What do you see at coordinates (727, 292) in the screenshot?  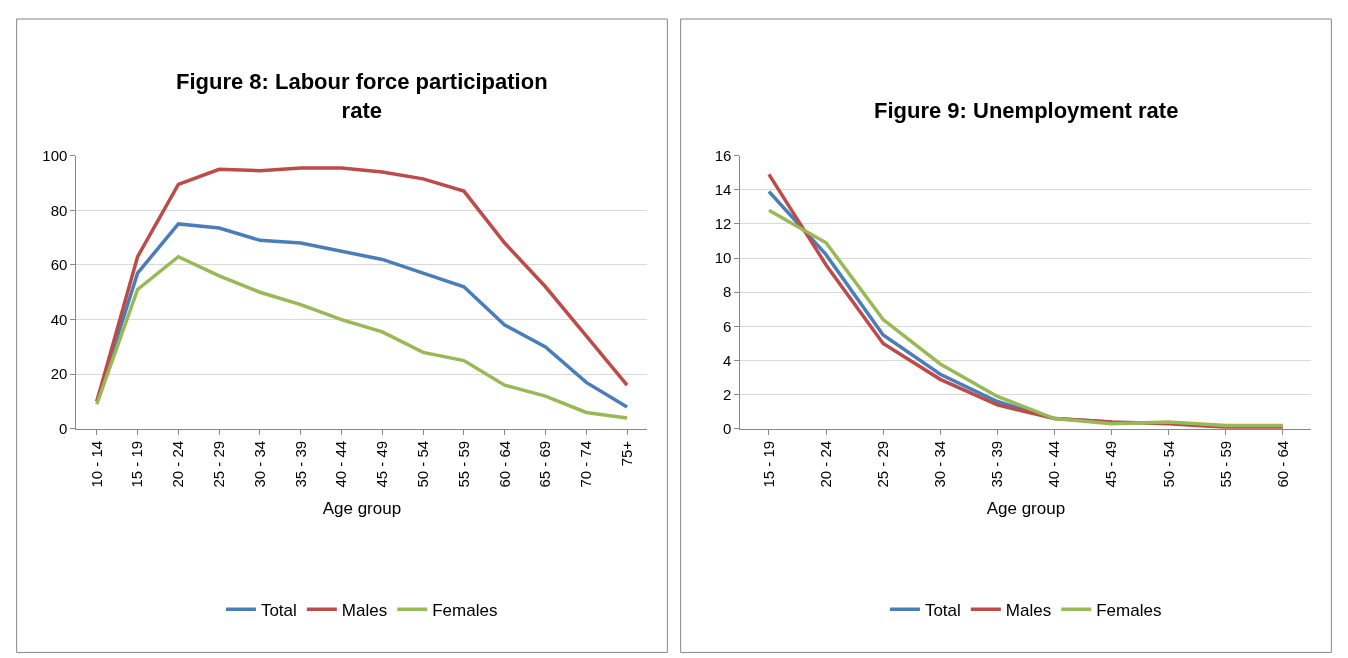 I see `y-tick-label: 8` at bounding box center [727, 292].